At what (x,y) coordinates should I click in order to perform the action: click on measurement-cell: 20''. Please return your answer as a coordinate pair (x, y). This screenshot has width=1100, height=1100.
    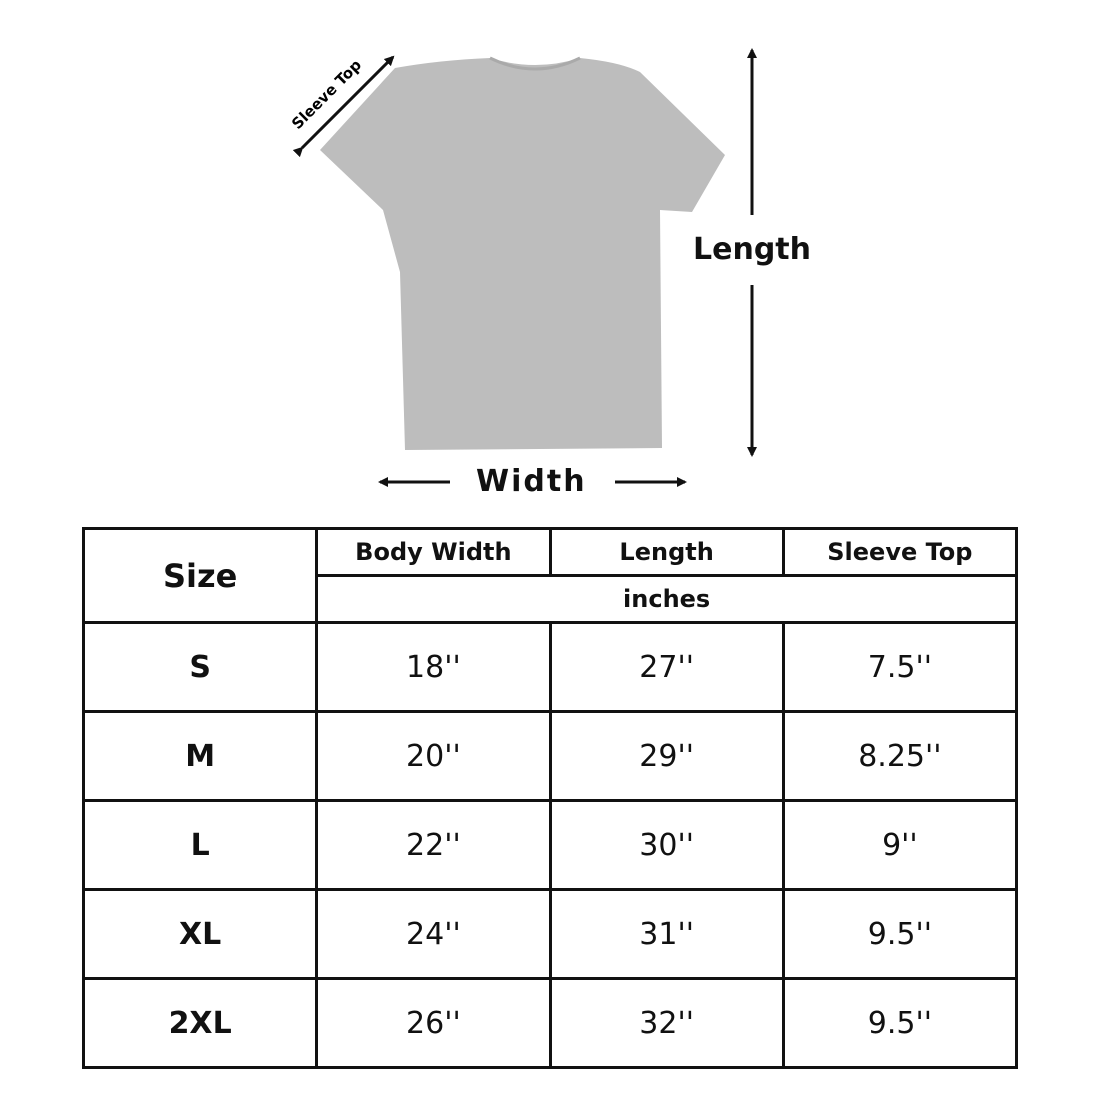
    Looking at the image, I should click on (433, 756).